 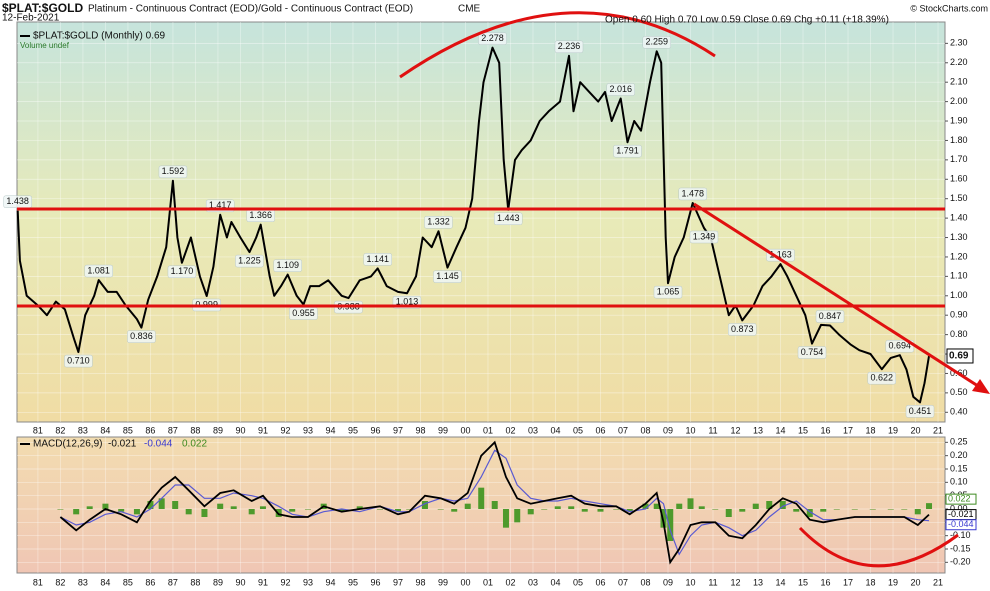 I want to click on trend-line, so click(x=836, y=295).